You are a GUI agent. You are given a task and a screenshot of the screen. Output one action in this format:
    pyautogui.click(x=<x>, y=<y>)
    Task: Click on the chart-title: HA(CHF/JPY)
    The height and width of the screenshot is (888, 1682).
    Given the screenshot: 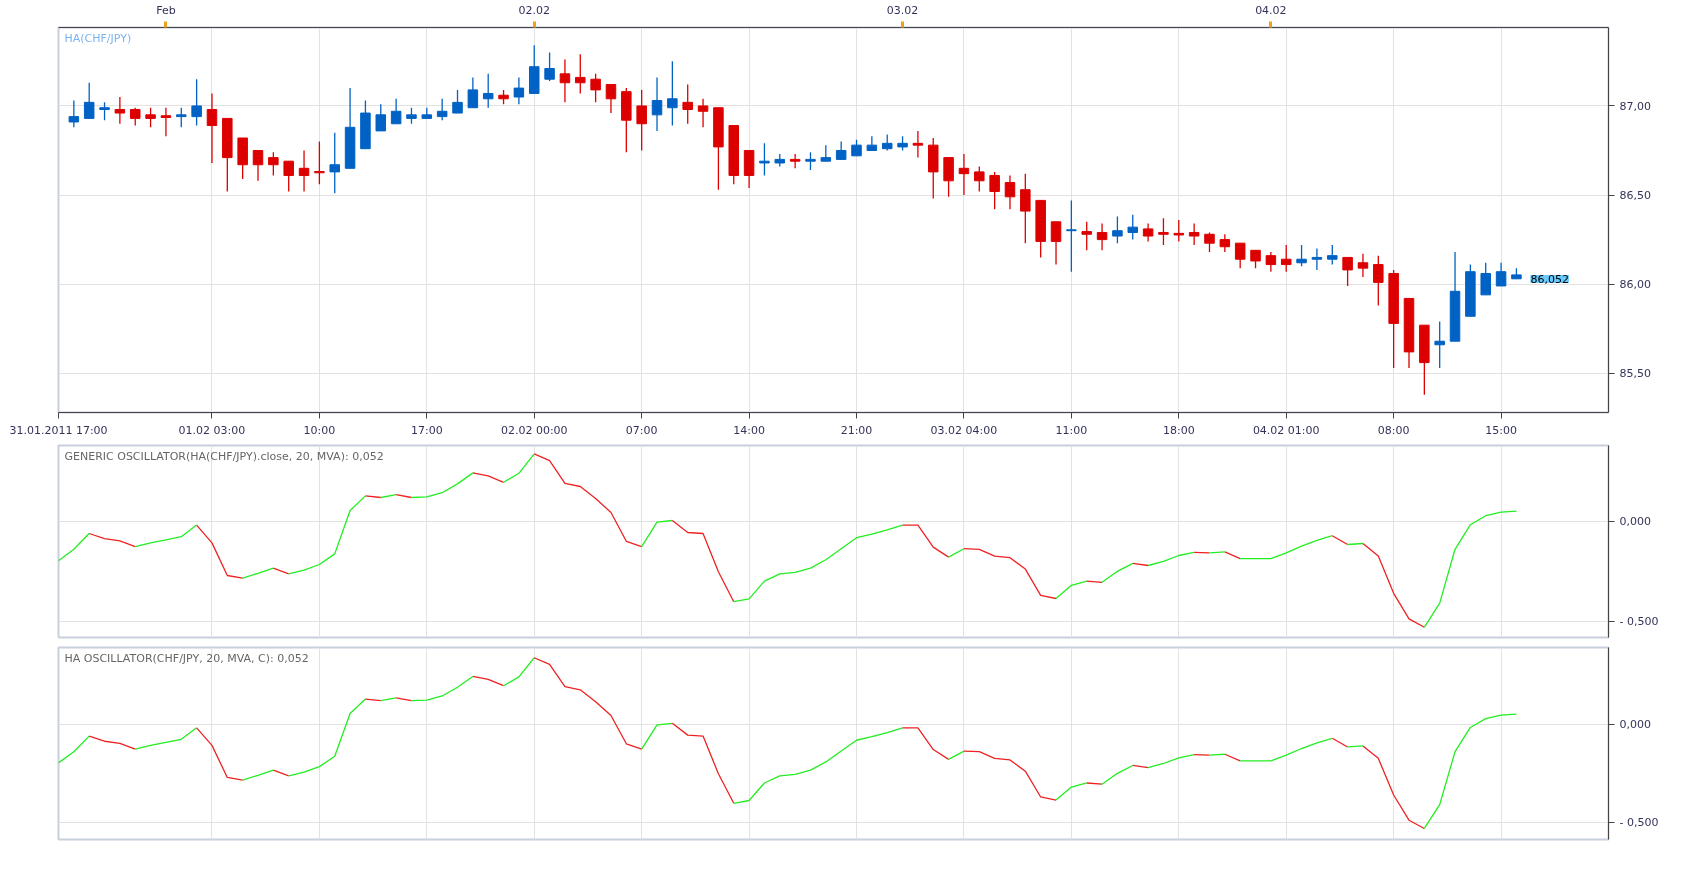 What is the action you would take?
    pyautogui.click(x=98, y=38)
    